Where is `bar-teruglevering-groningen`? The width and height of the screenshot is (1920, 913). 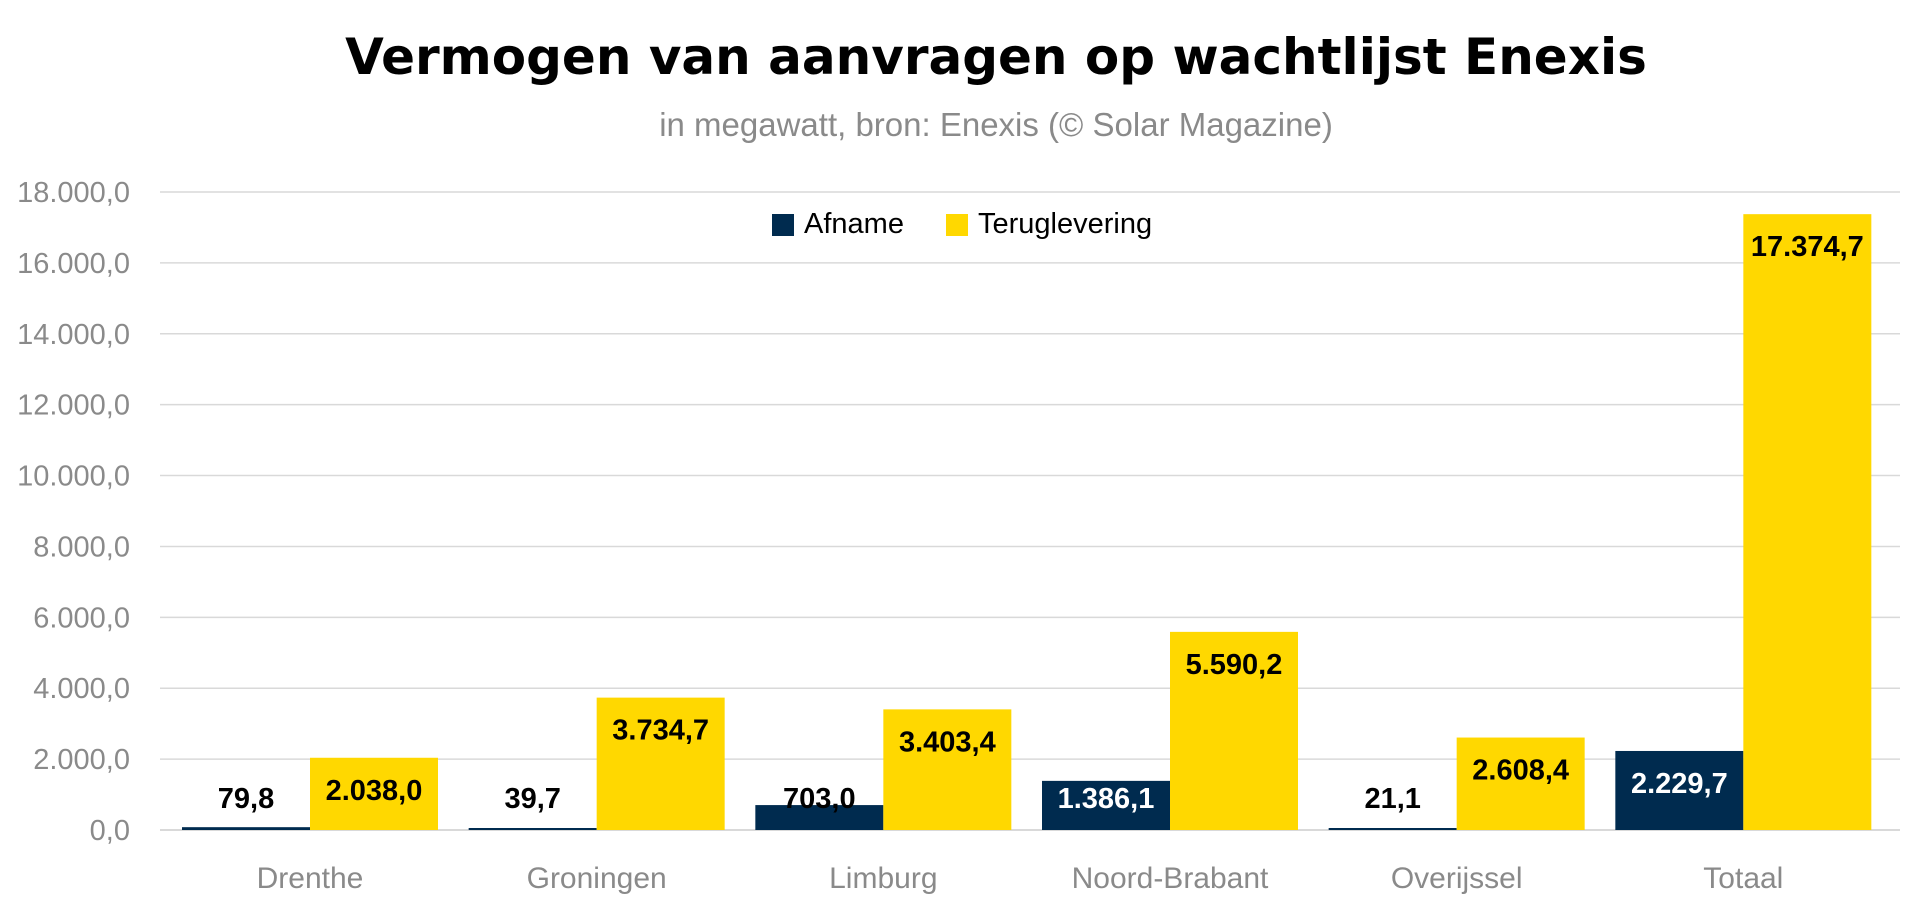
bar-teruglevering-groningen is located at coordinates (660, 763).